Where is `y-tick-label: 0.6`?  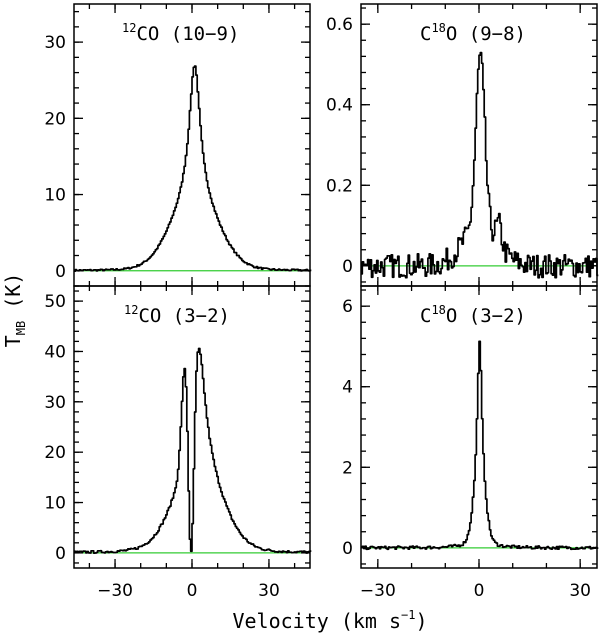
y-tick-label: 0.6 is located at coordinates (339, 25).